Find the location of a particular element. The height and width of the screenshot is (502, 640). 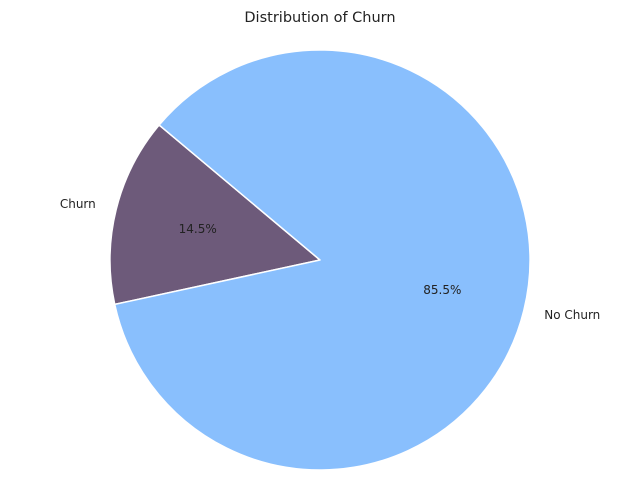

slice-percent-churn: 14.5% is located at coordinates (198, 229).